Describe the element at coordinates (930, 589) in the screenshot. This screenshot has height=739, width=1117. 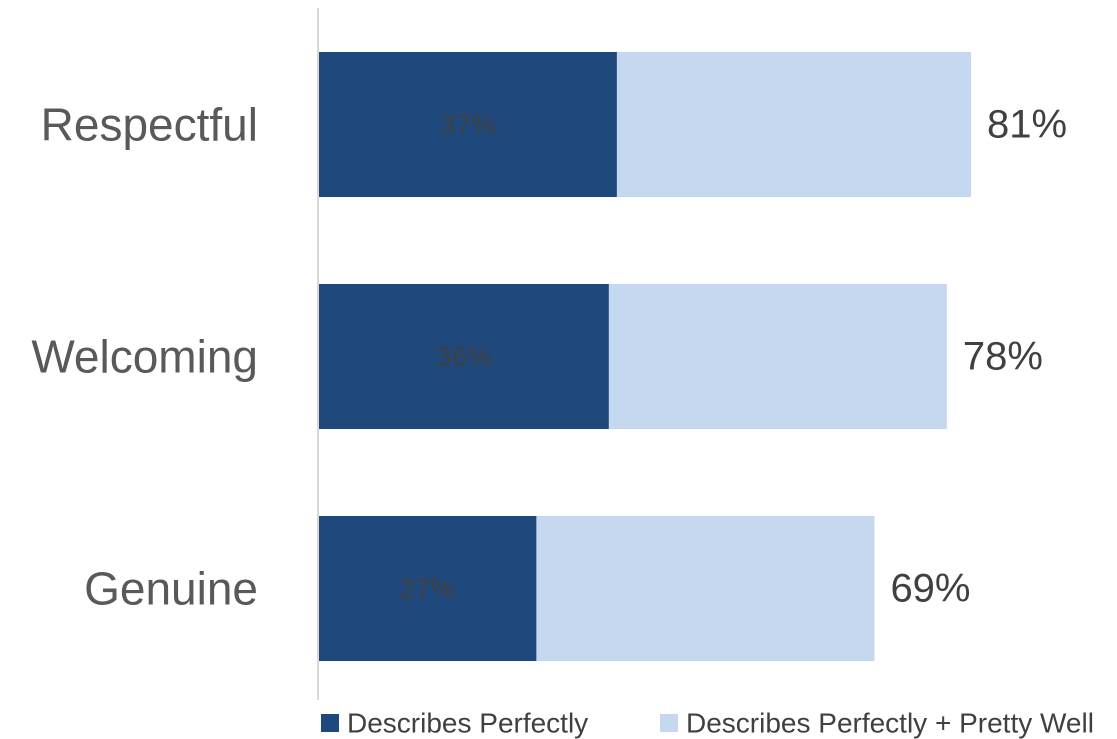
I see `data-label-total: 69%` at that location.